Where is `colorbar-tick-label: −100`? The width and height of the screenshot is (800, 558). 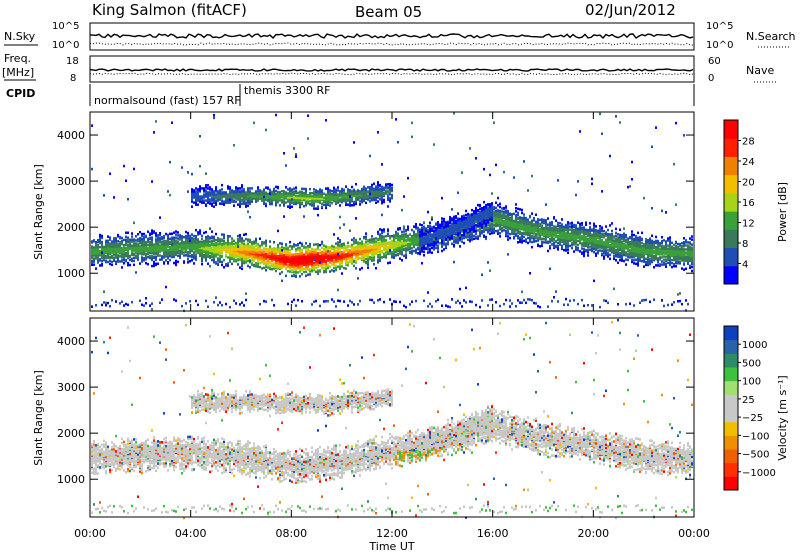
colorbar-tick-label: −100 is located at coordinates (755, 436).